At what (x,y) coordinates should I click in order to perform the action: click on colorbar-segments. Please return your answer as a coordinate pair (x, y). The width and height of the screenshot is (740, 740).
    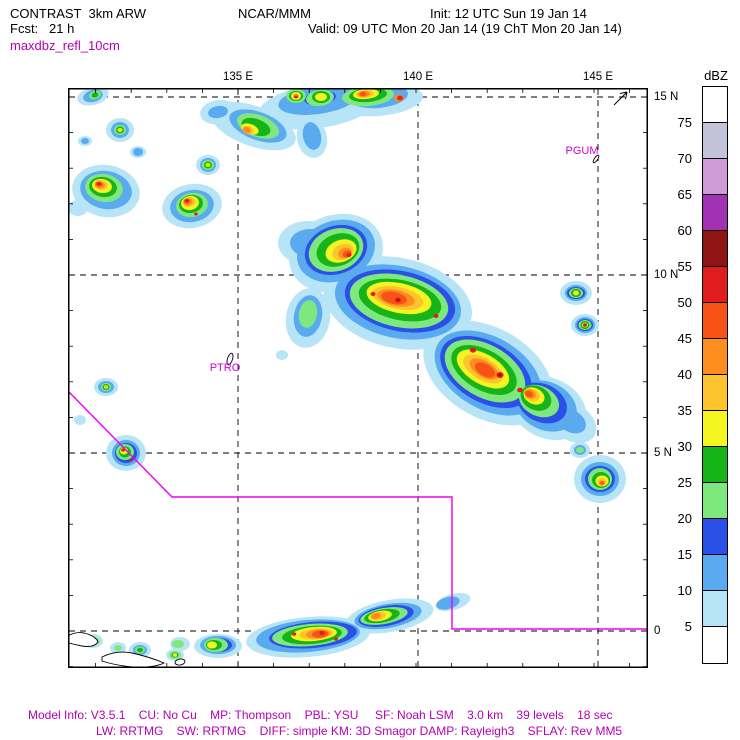
    Looking at the image, I should click on (715, 375).